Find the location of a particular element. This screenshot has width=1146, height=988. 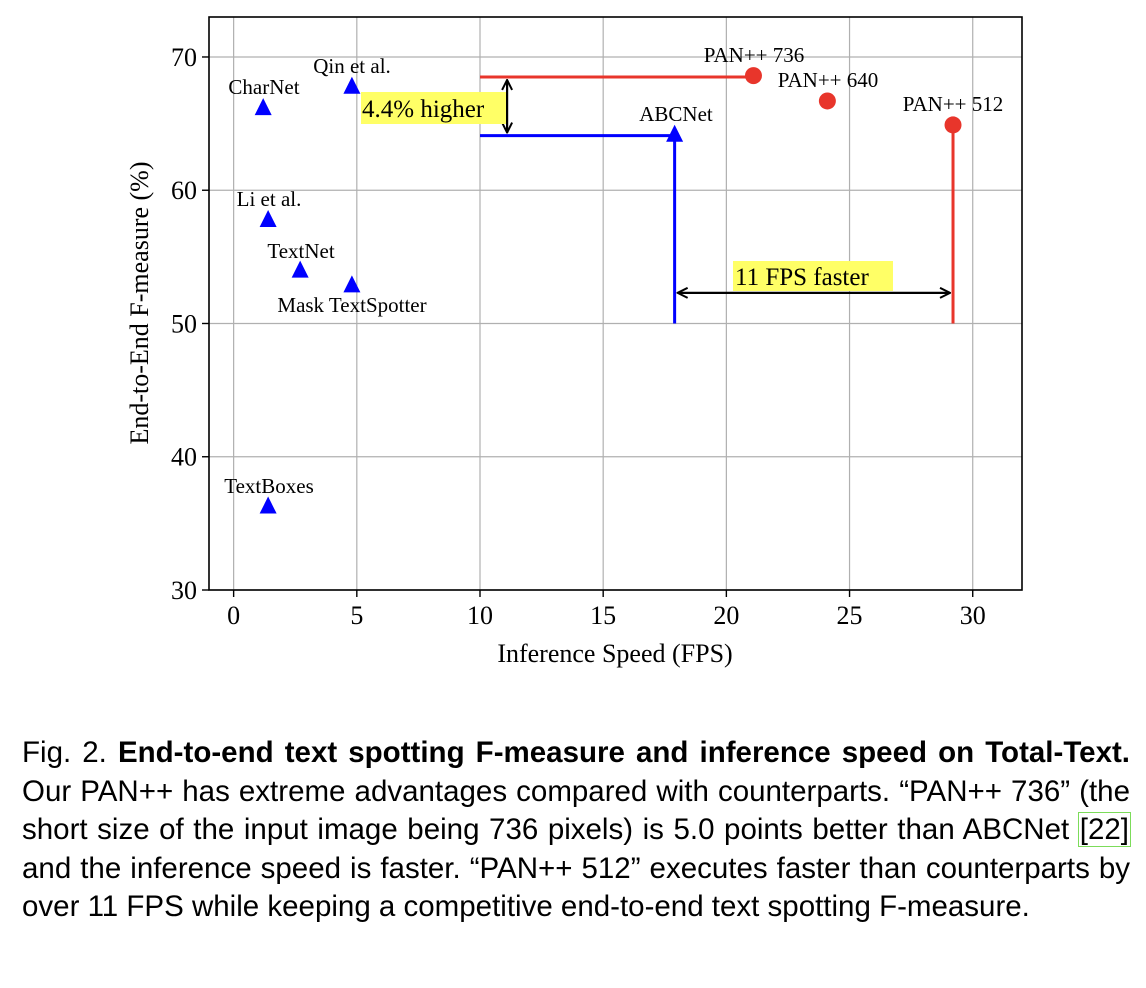

point-mask-textspotter is located at coordinates (352, 284).